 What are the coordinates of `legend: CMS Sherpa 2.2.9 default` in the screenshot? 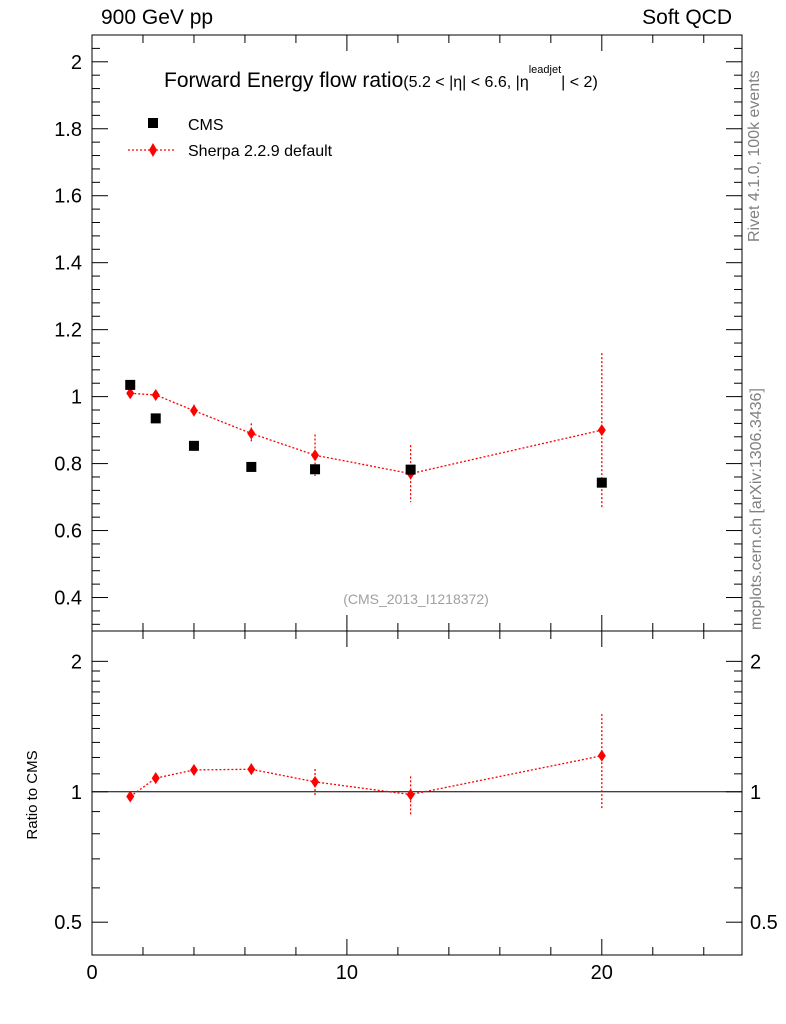 It's located at (230, 138).